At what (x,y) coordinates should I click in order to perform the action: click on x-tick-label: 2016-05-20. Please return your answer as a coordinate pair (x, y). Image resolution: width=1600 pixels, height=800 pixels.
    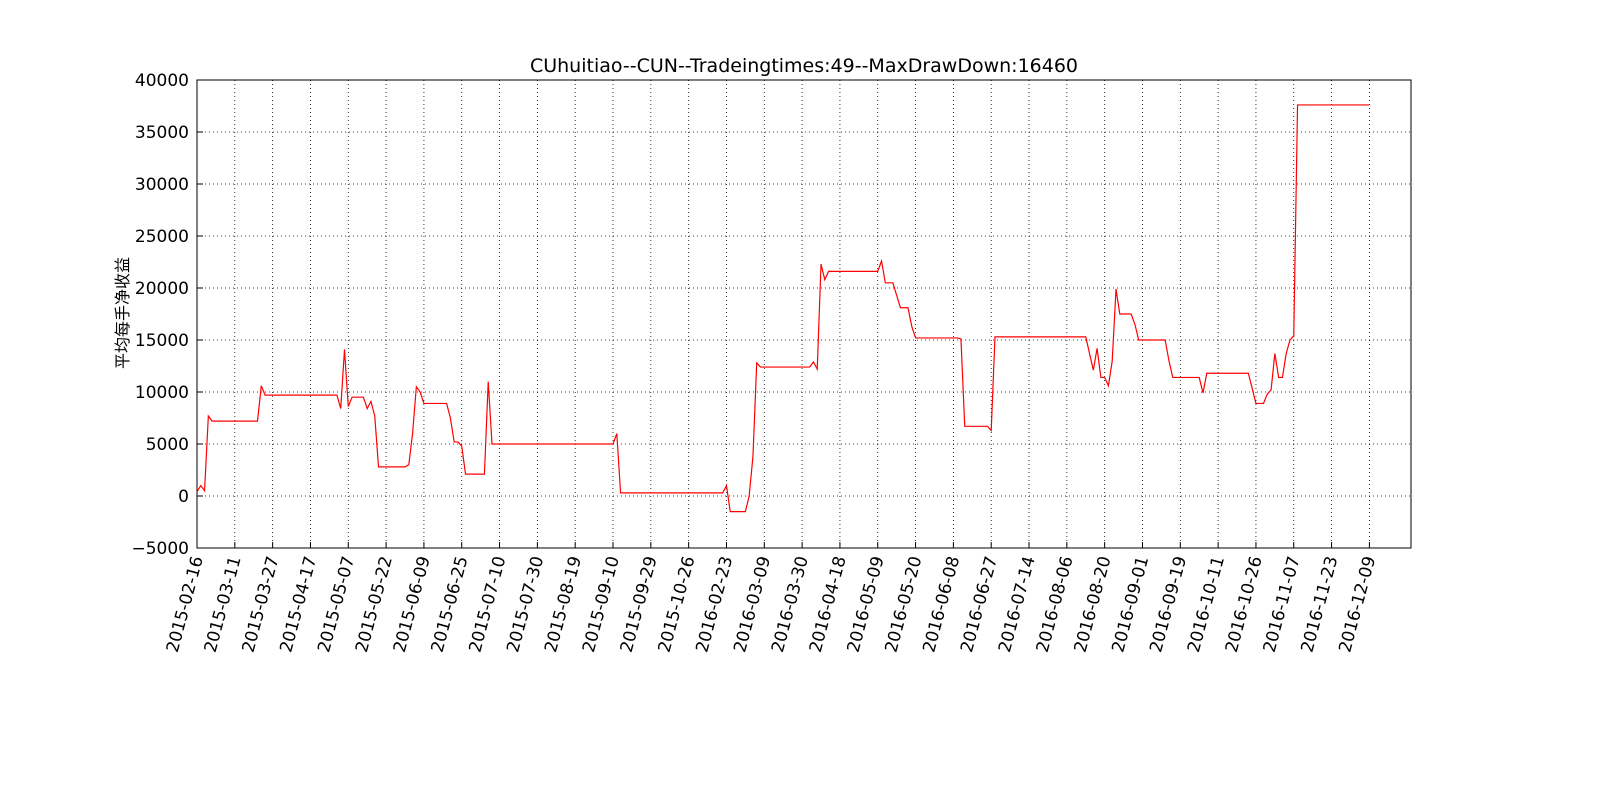
    Looking at the image, I should click on (904, 604).